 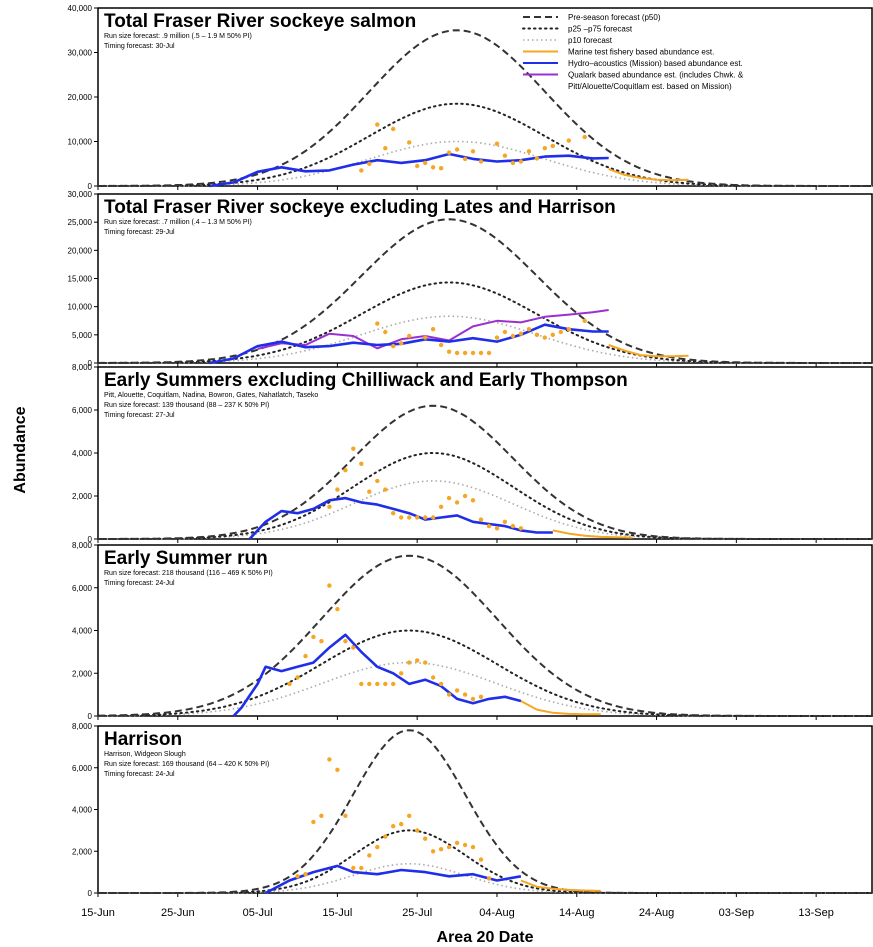 What do you see at coordinates (590, 40) in the screenshot?
I see `legend-label-p10: p10 forecast` at bounding box center [590, 40].